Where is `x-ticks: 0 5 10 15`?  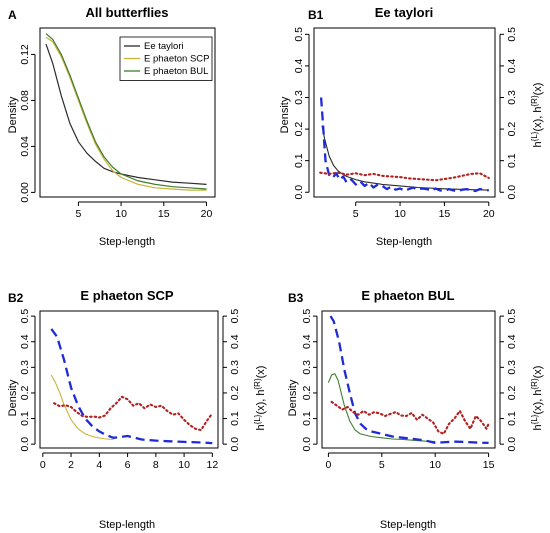
x-ticks: 0 5 10 15 is located at coordinates (410, 461).